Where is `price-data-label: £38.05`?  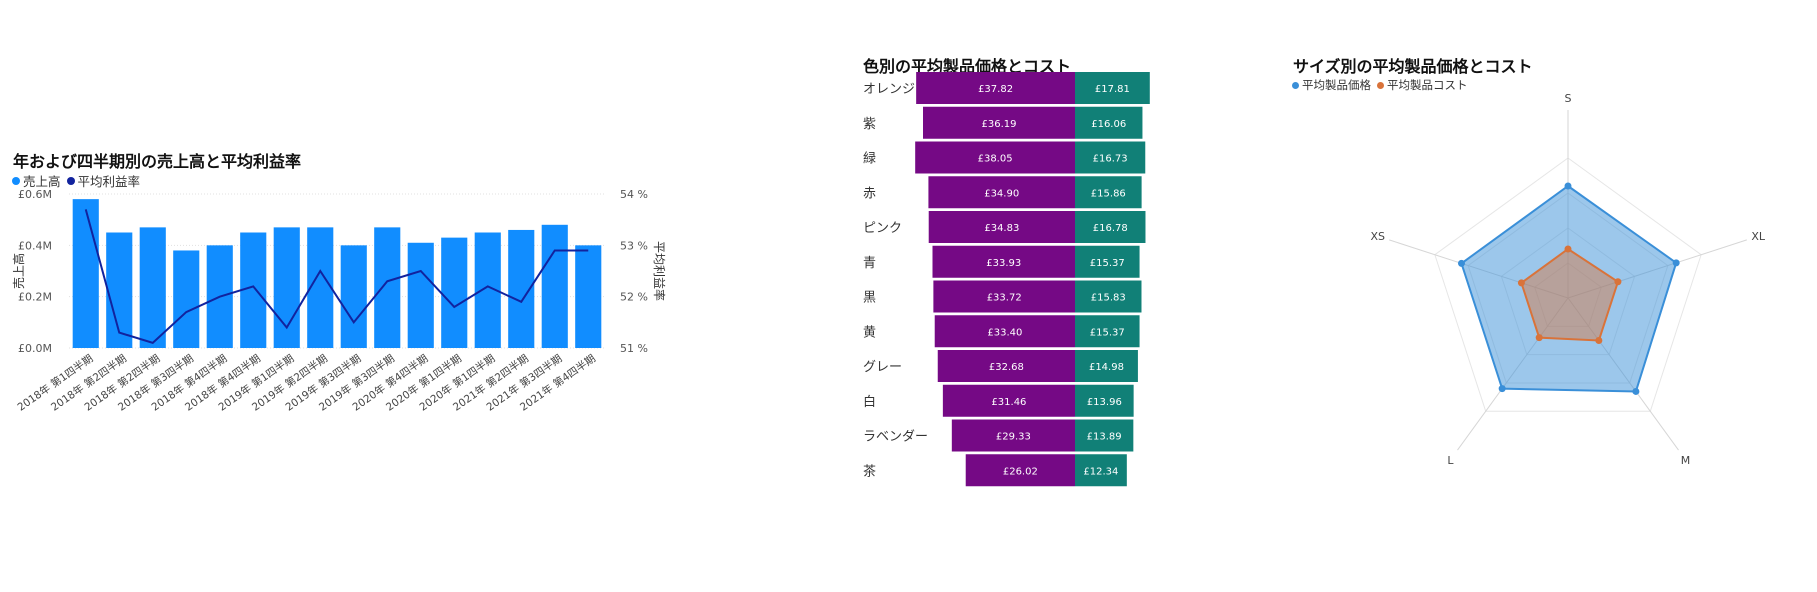 price-data-label: £38.05 is located at coordinates (995, 159).